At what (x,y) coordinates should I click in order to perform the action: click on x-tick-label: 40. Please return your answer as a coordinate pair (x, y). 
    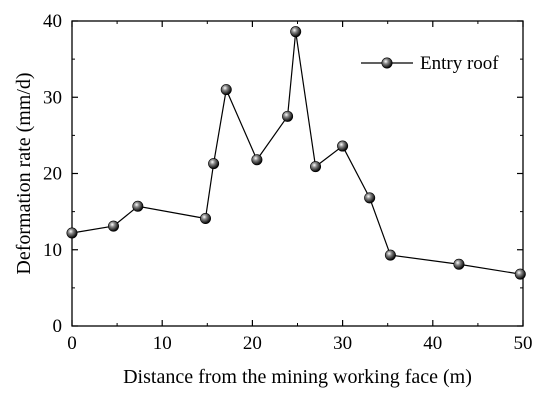
    Looking at the image, I should click on (432, 343).